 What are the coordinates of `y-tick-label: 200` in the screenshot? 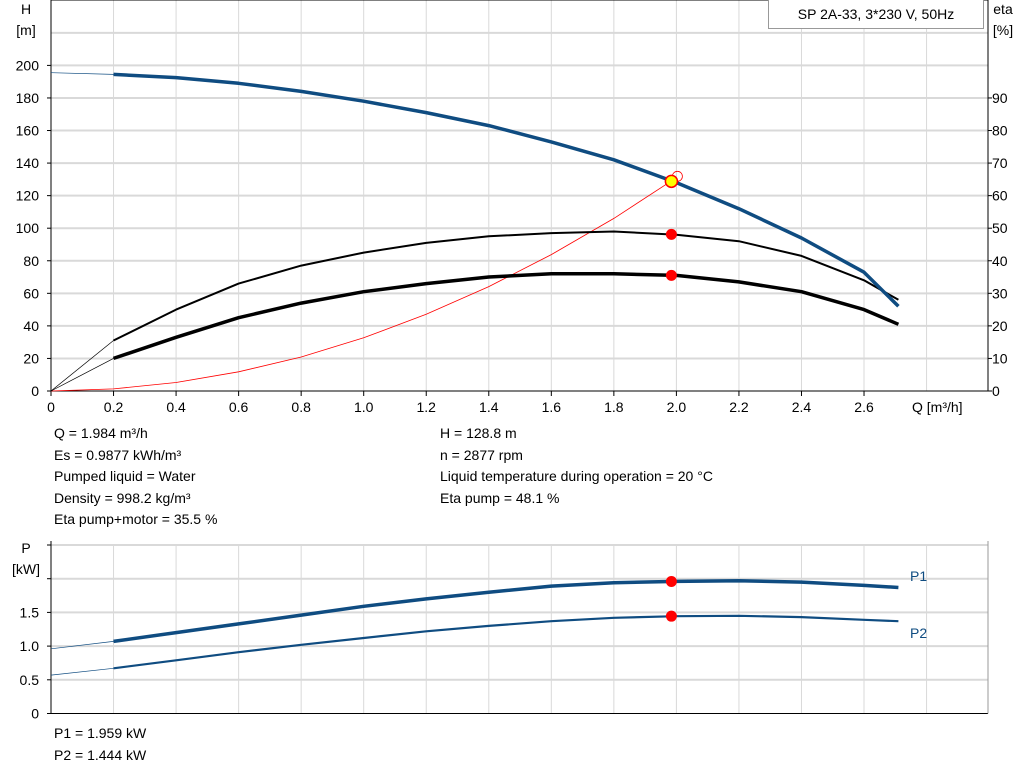 It's located at (28, 65).